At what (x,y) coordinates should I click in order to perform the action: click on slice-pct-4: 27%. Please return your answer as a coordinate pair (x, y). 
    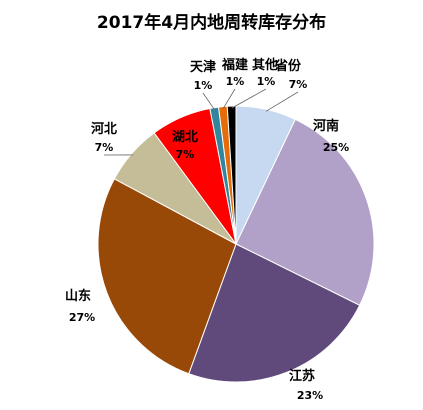
    Looking at the image, I should click on (82, 317).